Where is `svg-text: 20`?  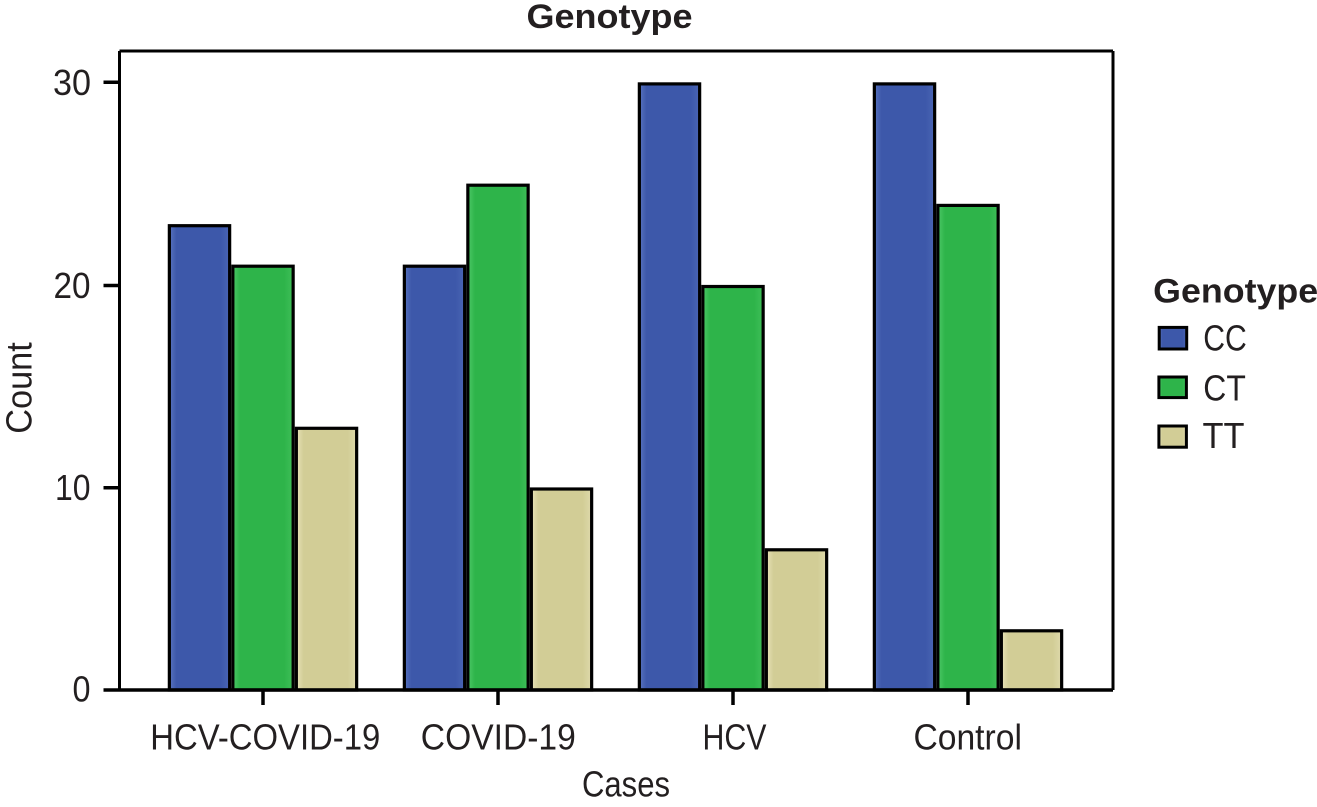
svg-text: 20 is located at coordinates (72, 285).